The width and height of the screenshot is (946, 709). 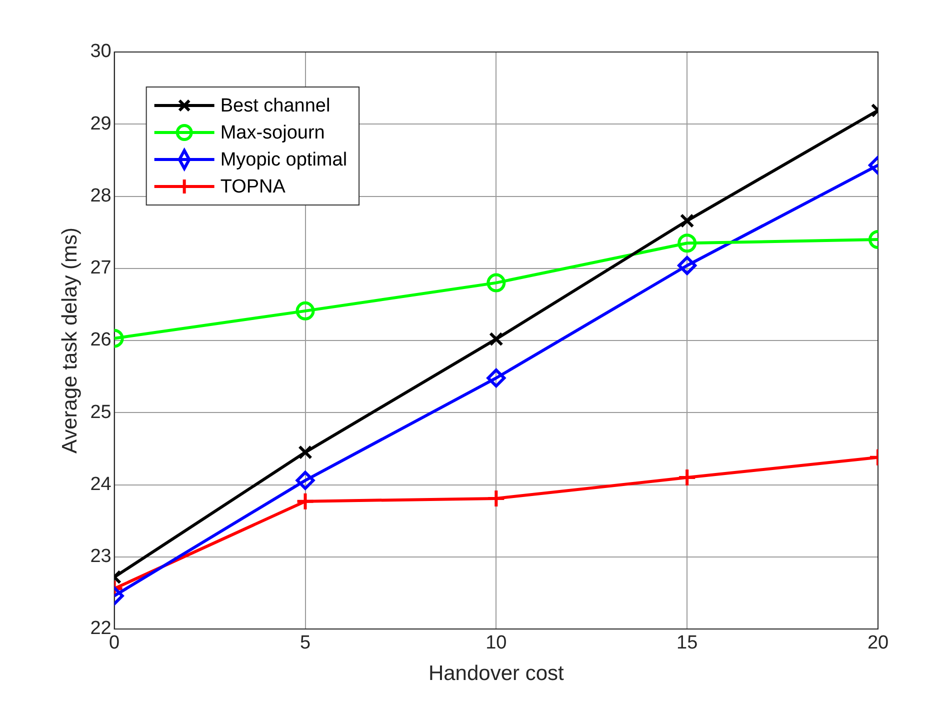 What do you see at coordinates (101, 51) in the screenshot?
I see `y-tick-label: 30` at bounding box center [101, 51].